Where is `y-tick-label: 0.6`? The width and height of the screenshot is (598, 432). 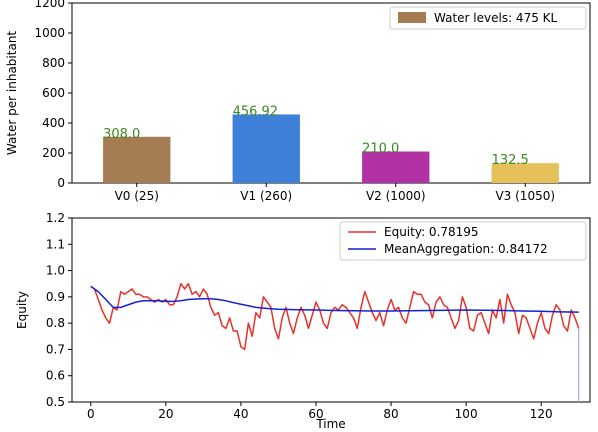
y-tick-label: 0.6 is located at coordinates (55, 376).